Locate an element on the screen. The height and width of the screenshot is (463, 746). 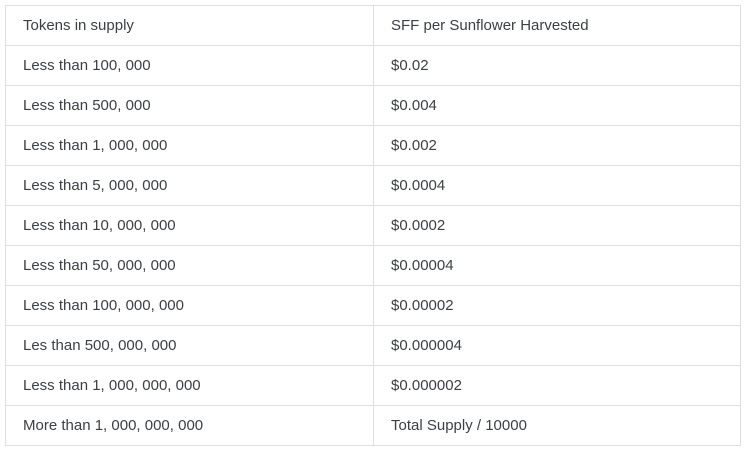
supply-cell: Less than 100, 000, 000 is located at coordinates (189, 305).